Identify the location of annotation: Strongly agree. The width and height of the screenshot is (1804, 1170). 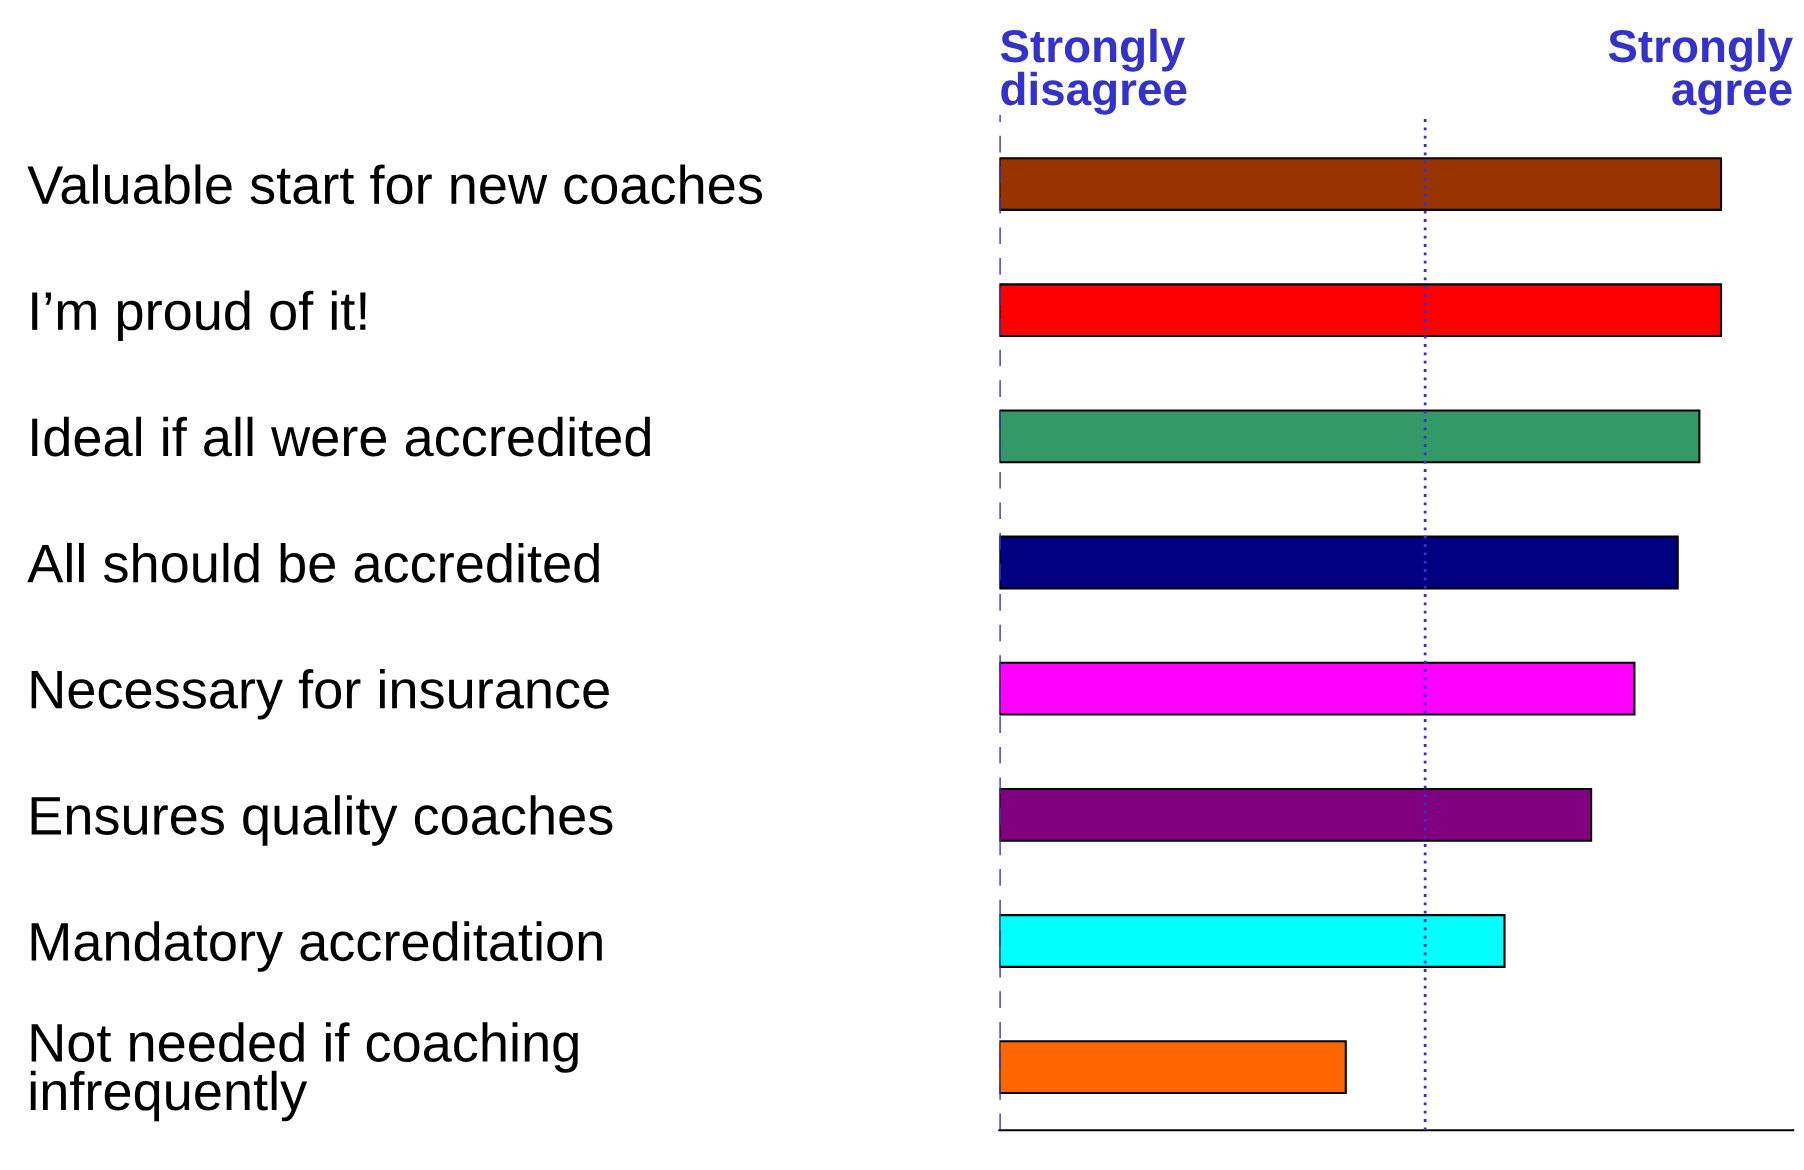
(1700, 71).